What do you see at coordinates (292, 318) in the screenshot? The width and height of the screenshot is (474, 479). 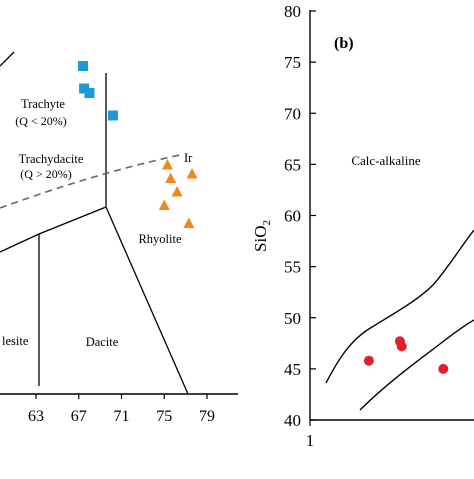 I see `right-y-tick-label: 50` at bounding box center [292, 318].